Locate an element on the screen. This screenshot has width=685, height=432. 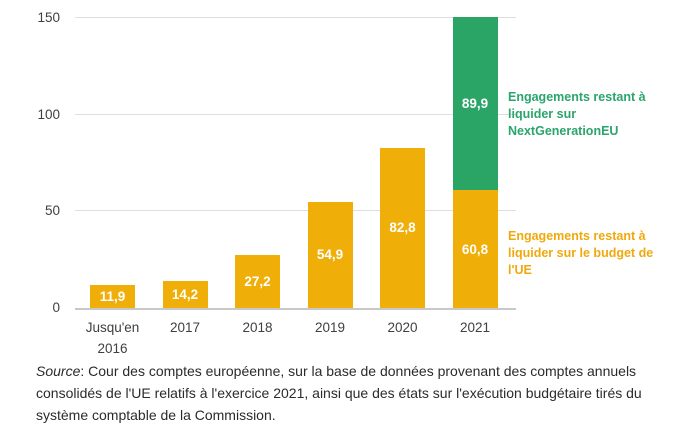
bar-segment-2017-series0: 14,2 is located at coordinates (185, 294).